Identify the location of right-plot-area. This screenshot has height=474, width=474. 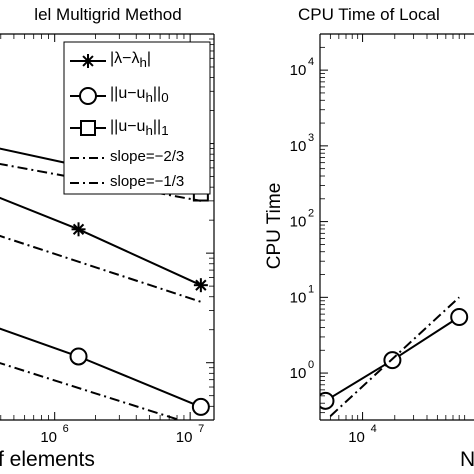
(394, 356).